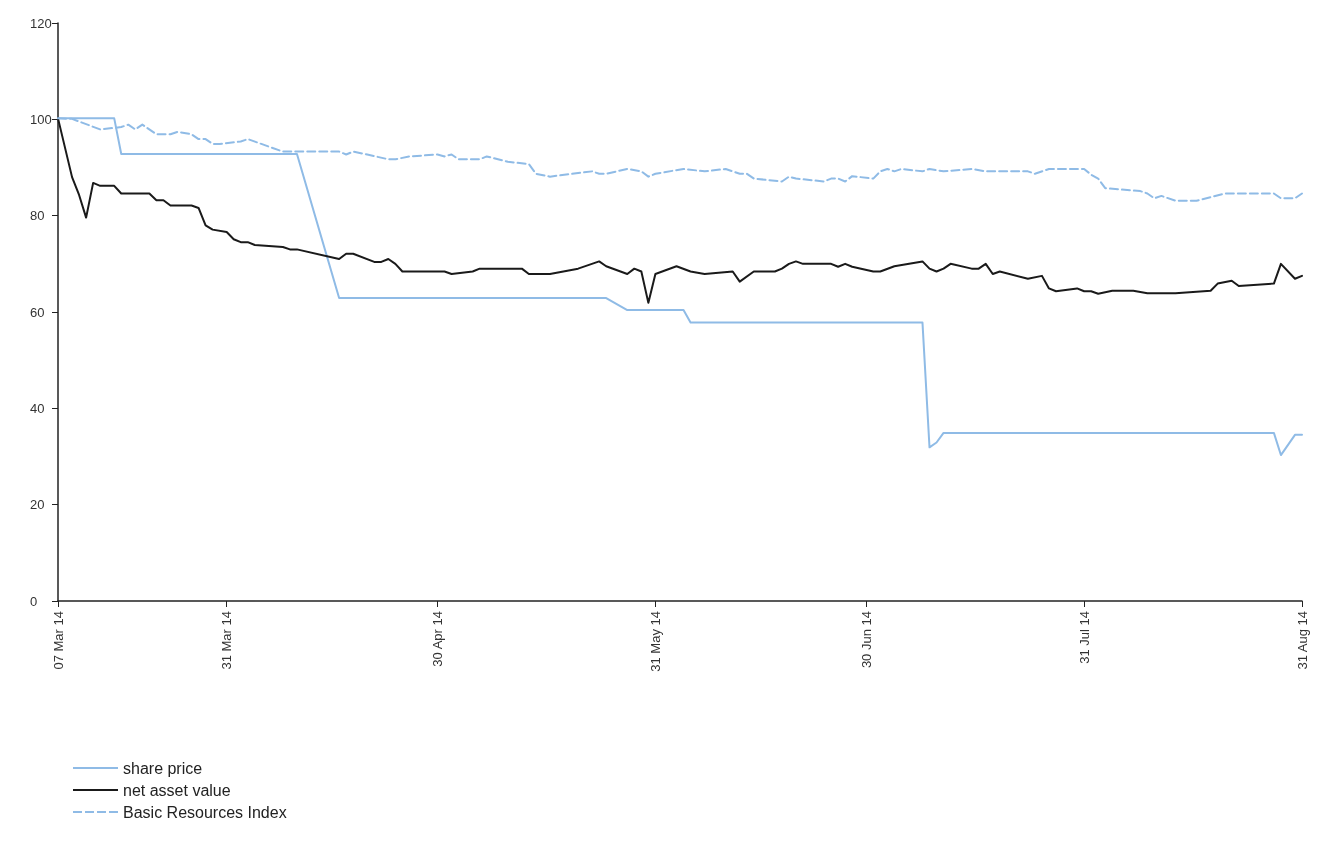  I want to click on x-tick-label: 31 Mar 14, so click(227, 640).